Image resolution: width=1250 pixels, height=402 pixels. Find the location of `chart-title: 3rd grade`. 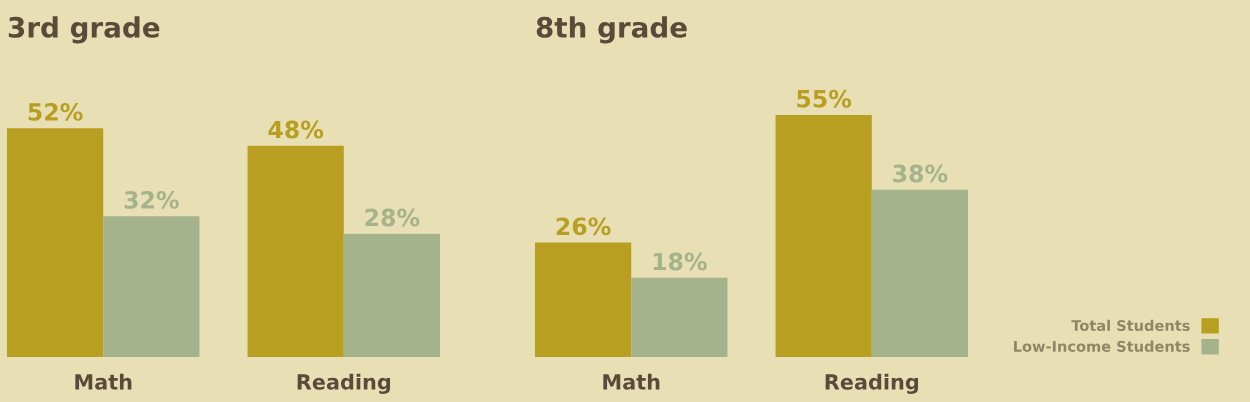

chart-title: 3rd grade is located at coordinates (84, 30).